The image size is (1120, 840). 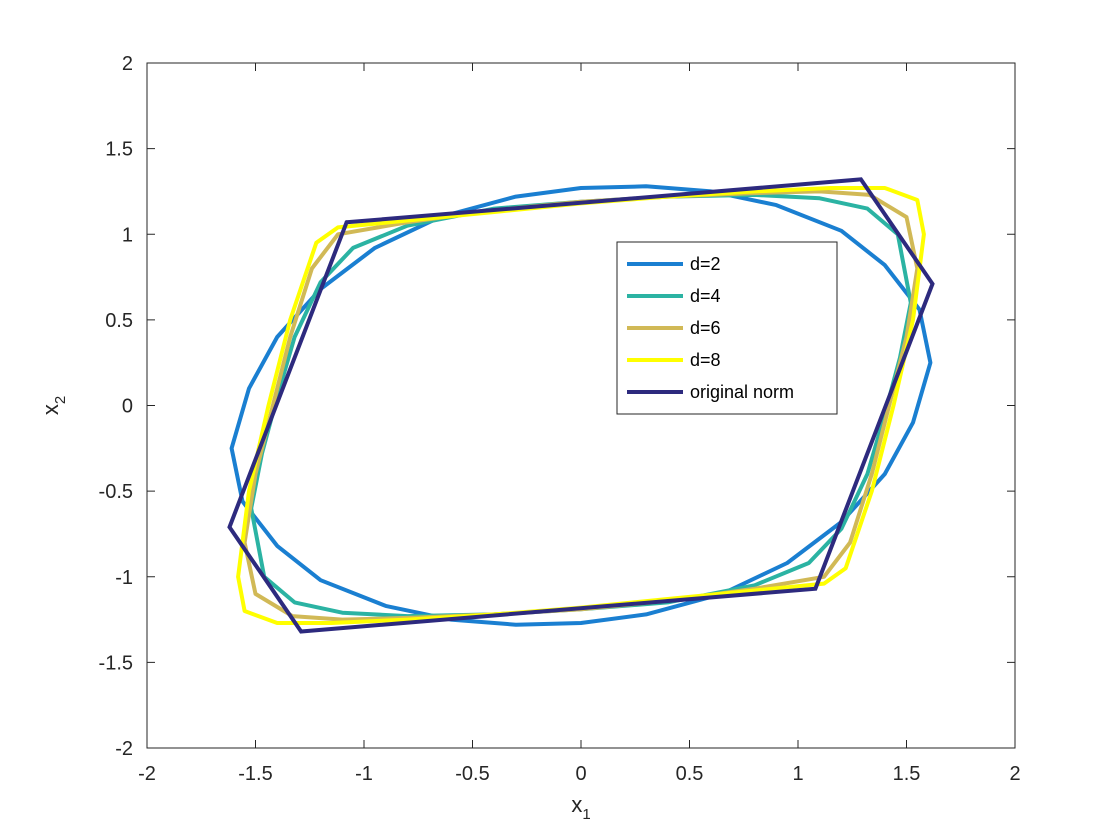 I want to click on legend-label-4: original norm, so click(x=742, y=392).